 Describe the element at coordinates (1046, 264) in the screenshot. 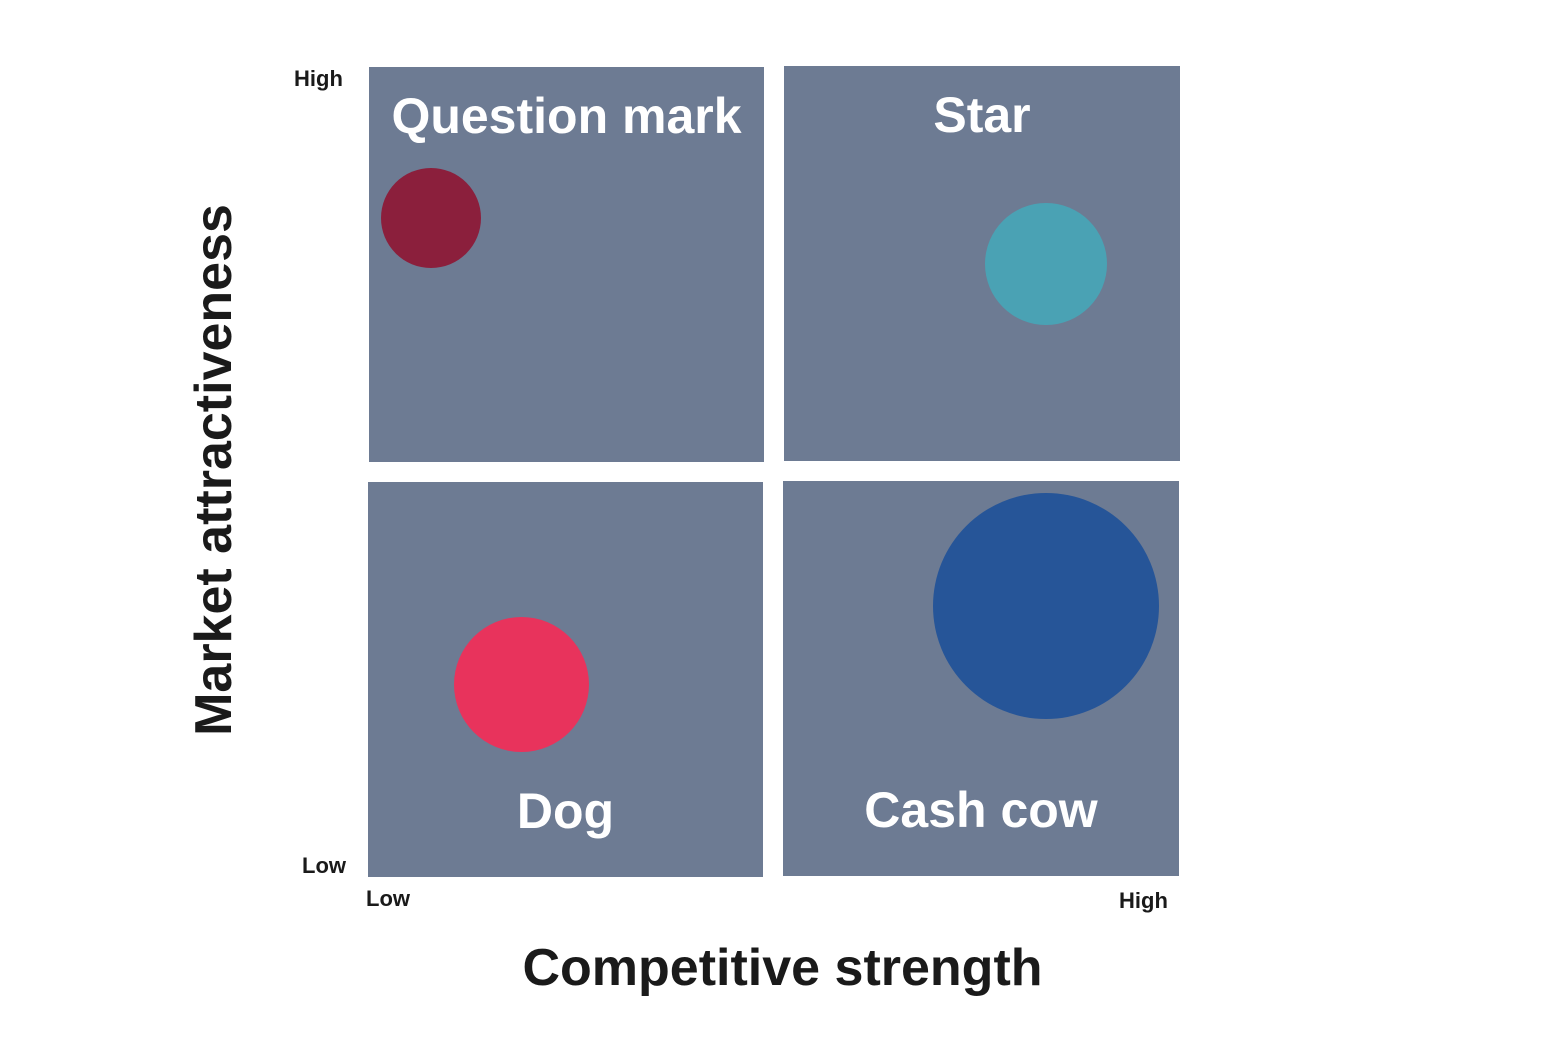

I see `star-bubble` at that location.